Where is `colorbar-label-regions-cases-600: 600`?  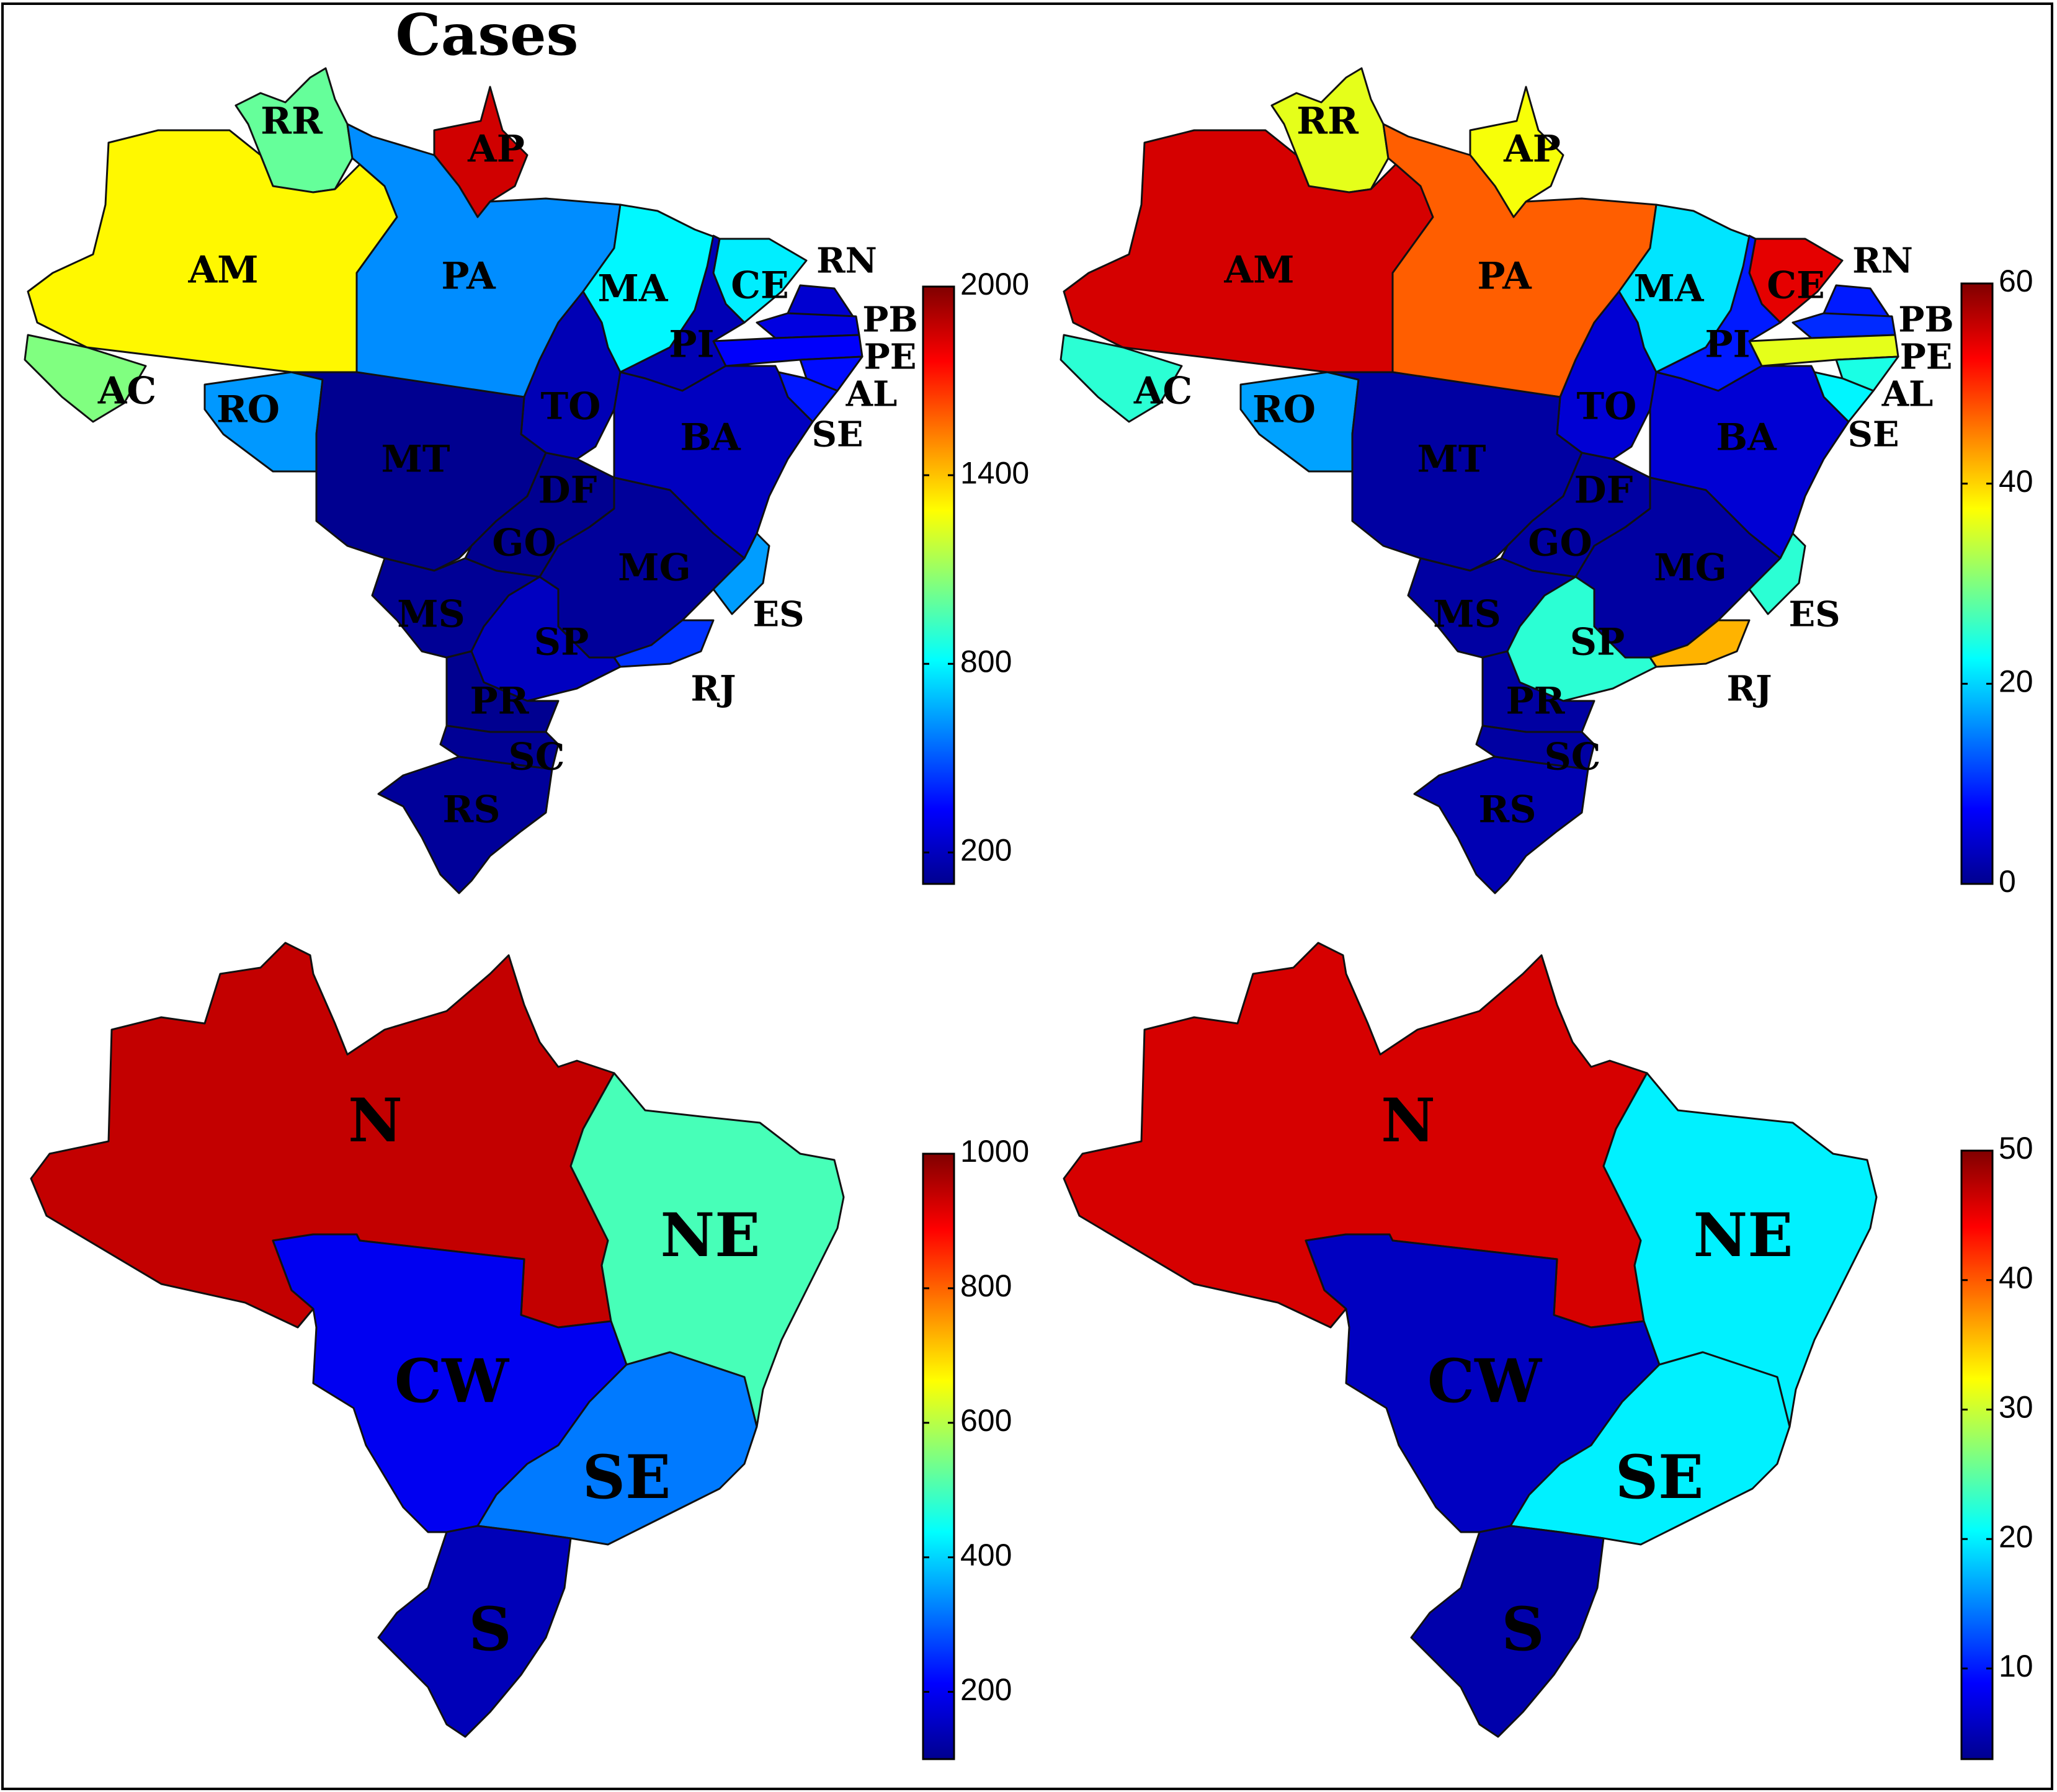 colorbar-label-regions-cases-600: 600 is located at coordinates (986, 1420).